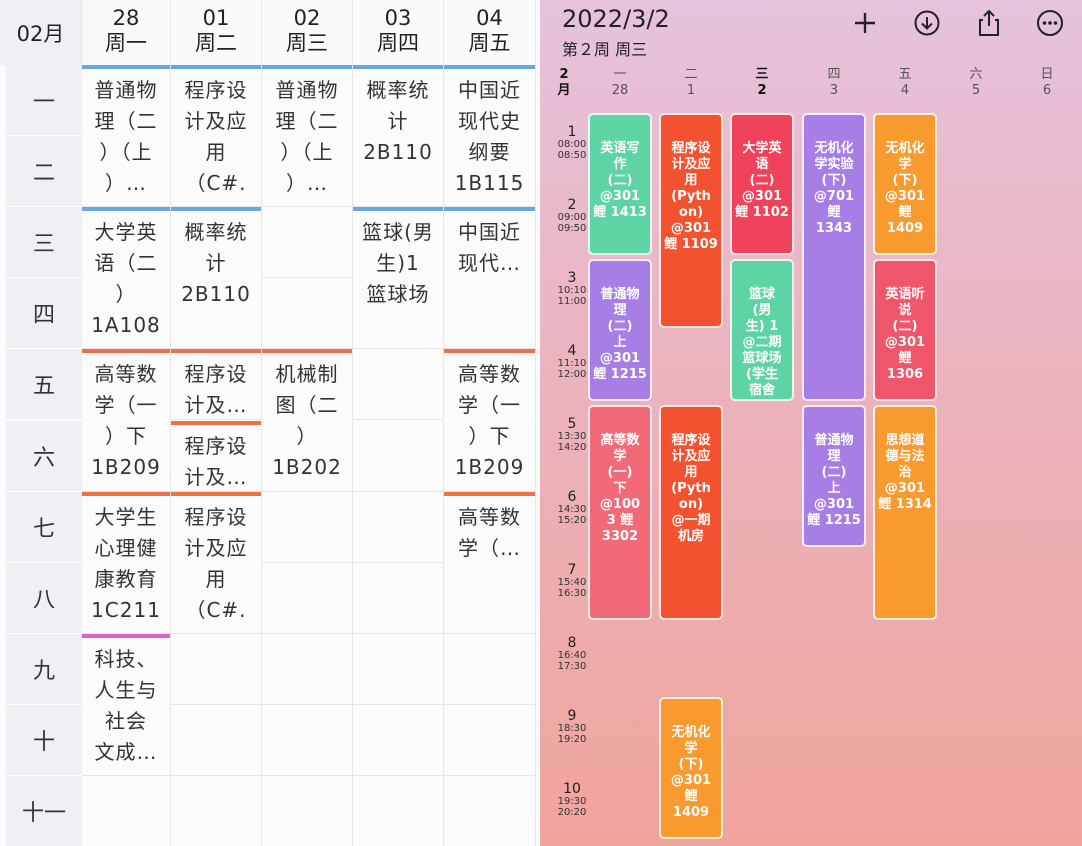 This screenshot has height=846, width=1082. I want to click on course-cell: 机械制 图（二 ） 1B202, so click(307, 420).